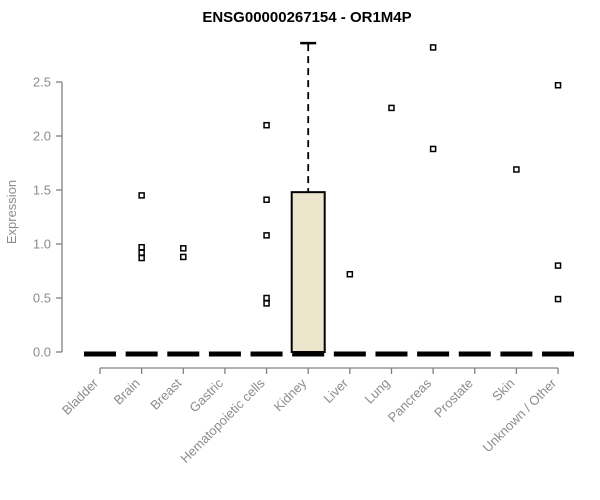 The image size is (600, 500). What do you see at coordinates (42, 82) in the screenshot?
I see `y-tick-label: 2.5` at bounding box center [42, 82].